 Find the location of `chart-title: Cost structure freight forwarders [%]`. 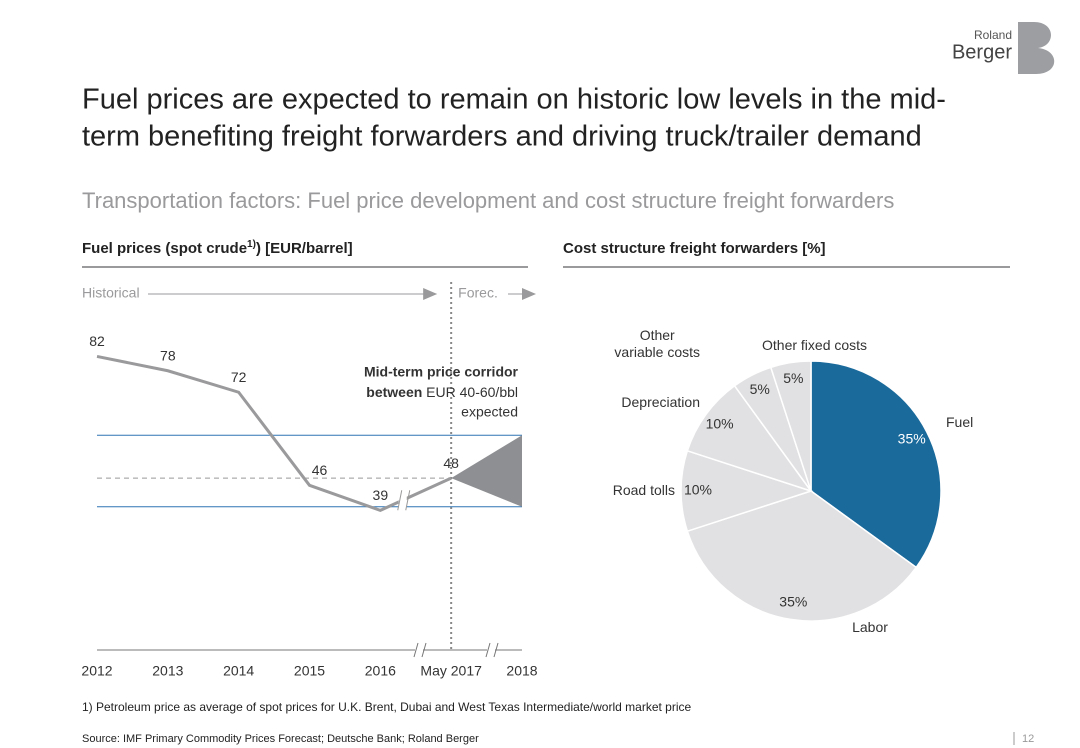

chart-title: Cost structure freight forwarders [%] is located at coordinates (694, 248).